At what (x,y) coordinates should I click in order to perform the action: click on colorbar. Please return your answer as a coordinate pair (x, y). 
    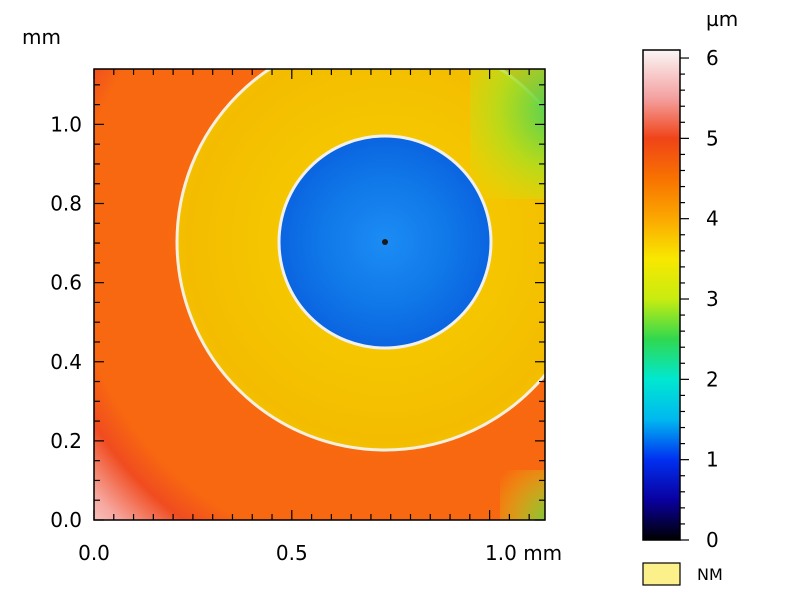
    Looking at the image, I should click on (661, 295).